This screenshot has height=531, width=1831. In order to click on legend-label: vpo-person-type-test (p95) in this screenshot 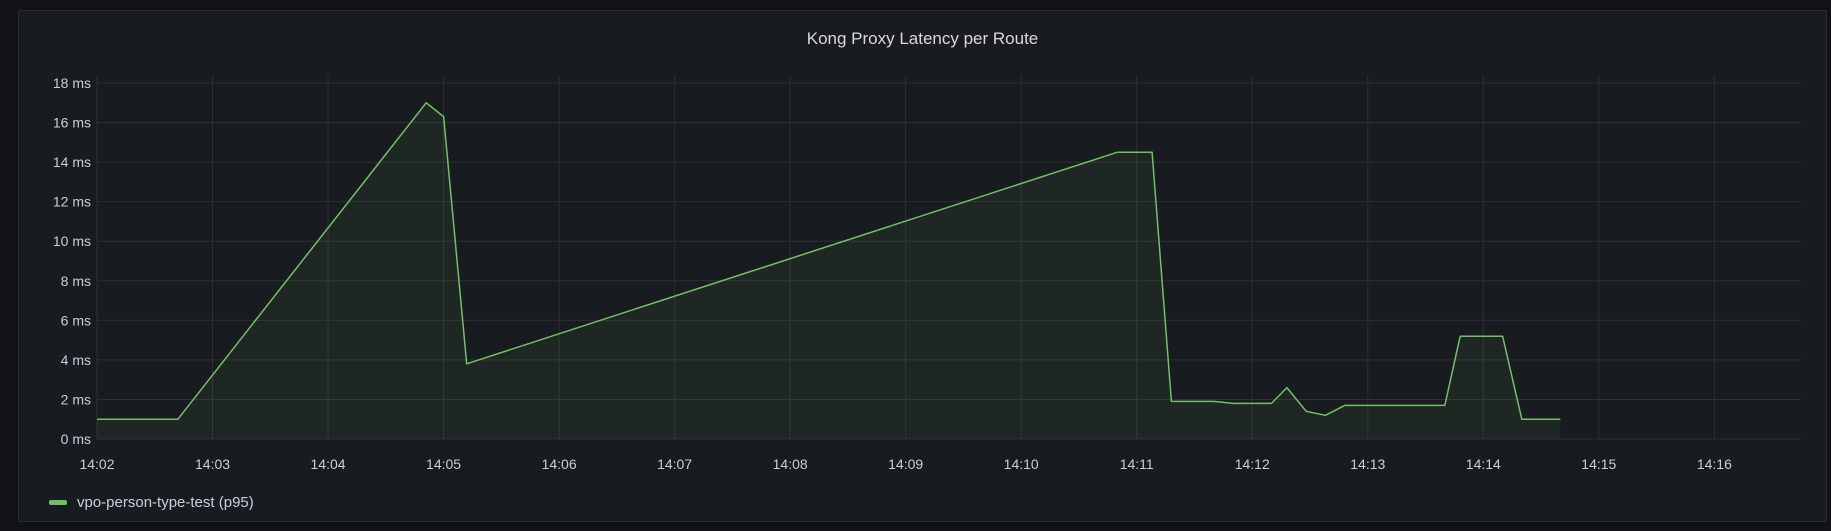, I will do `click(165, 502)`.